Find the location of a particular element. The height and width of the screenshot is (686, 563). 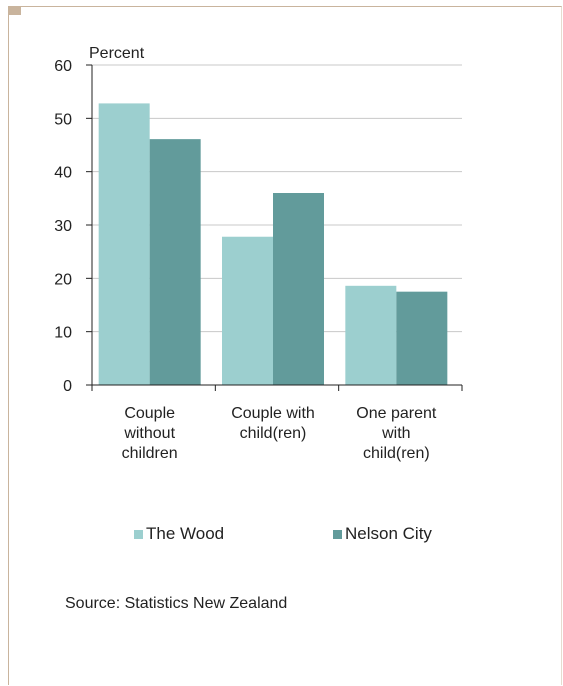

source-note: Source: Statistics New Zealand is located at coordinates (176, 603).